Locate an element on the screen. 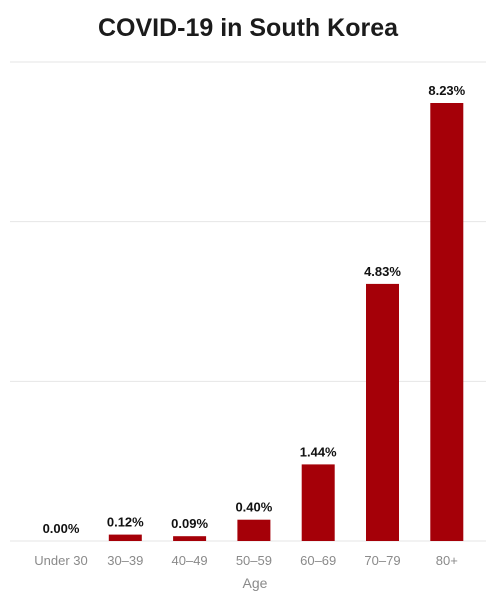 The image size is (496, 614). x-tick-label: Under 30 is located at coordinates (60, 560).